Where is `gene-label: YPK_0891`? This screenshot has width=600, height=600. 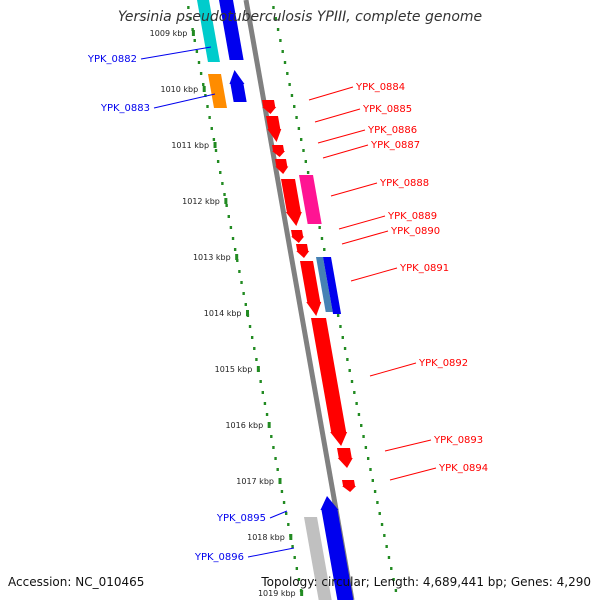 gene-label: YPK_0891 is located at coordinates (424, 268).